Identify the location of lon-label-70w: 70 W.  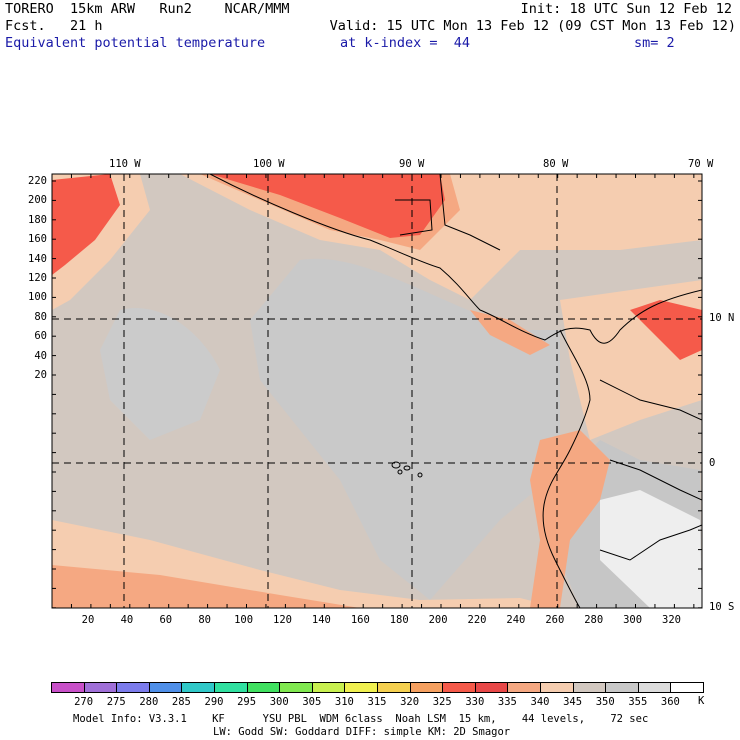
(701, 164).